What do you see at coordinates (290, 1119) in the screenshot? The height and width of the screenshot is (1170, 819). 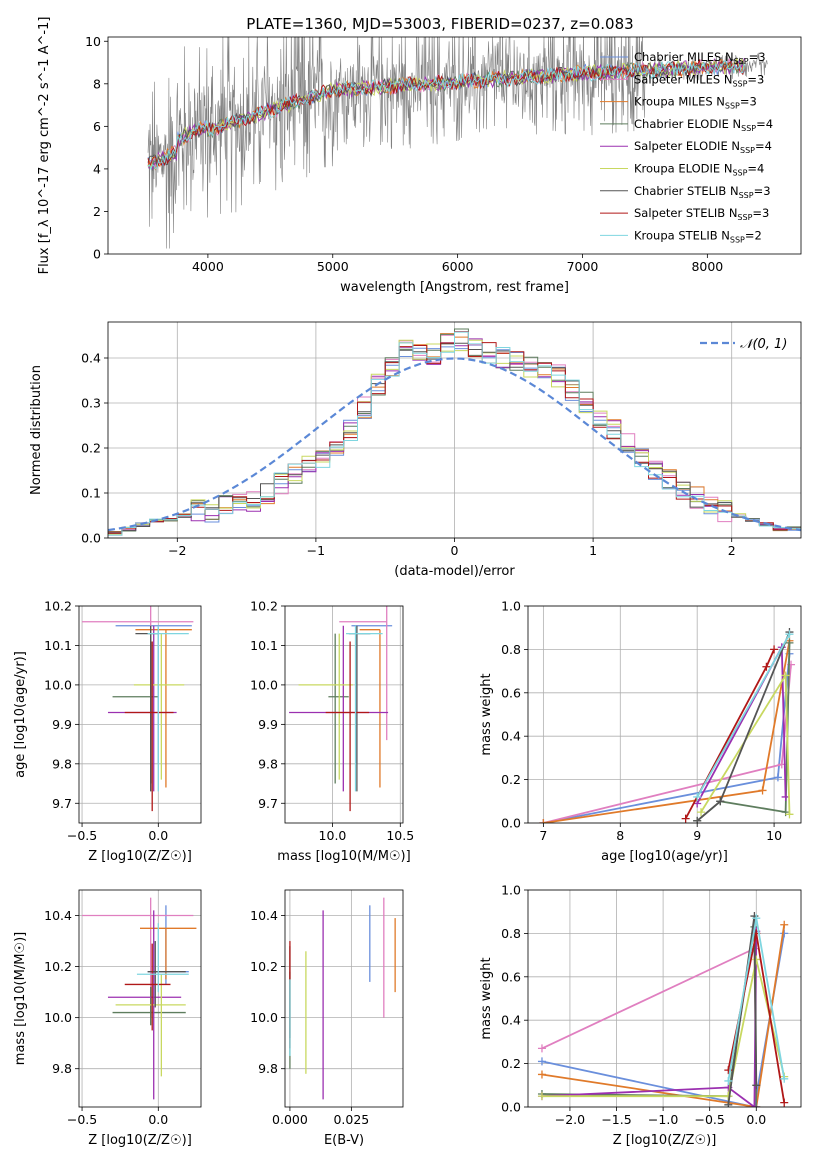 I see `x-tick-label: 0.000` at bounding box center [290, 1119].